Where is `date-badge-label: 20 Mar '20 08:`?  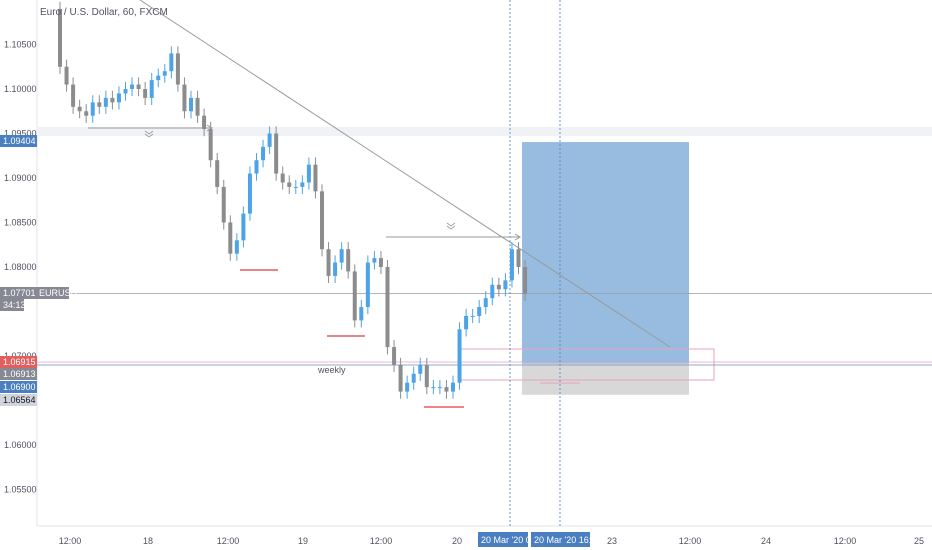 date-badge-label: 20 Mar '20 08: is located at coordinates (509, 540).